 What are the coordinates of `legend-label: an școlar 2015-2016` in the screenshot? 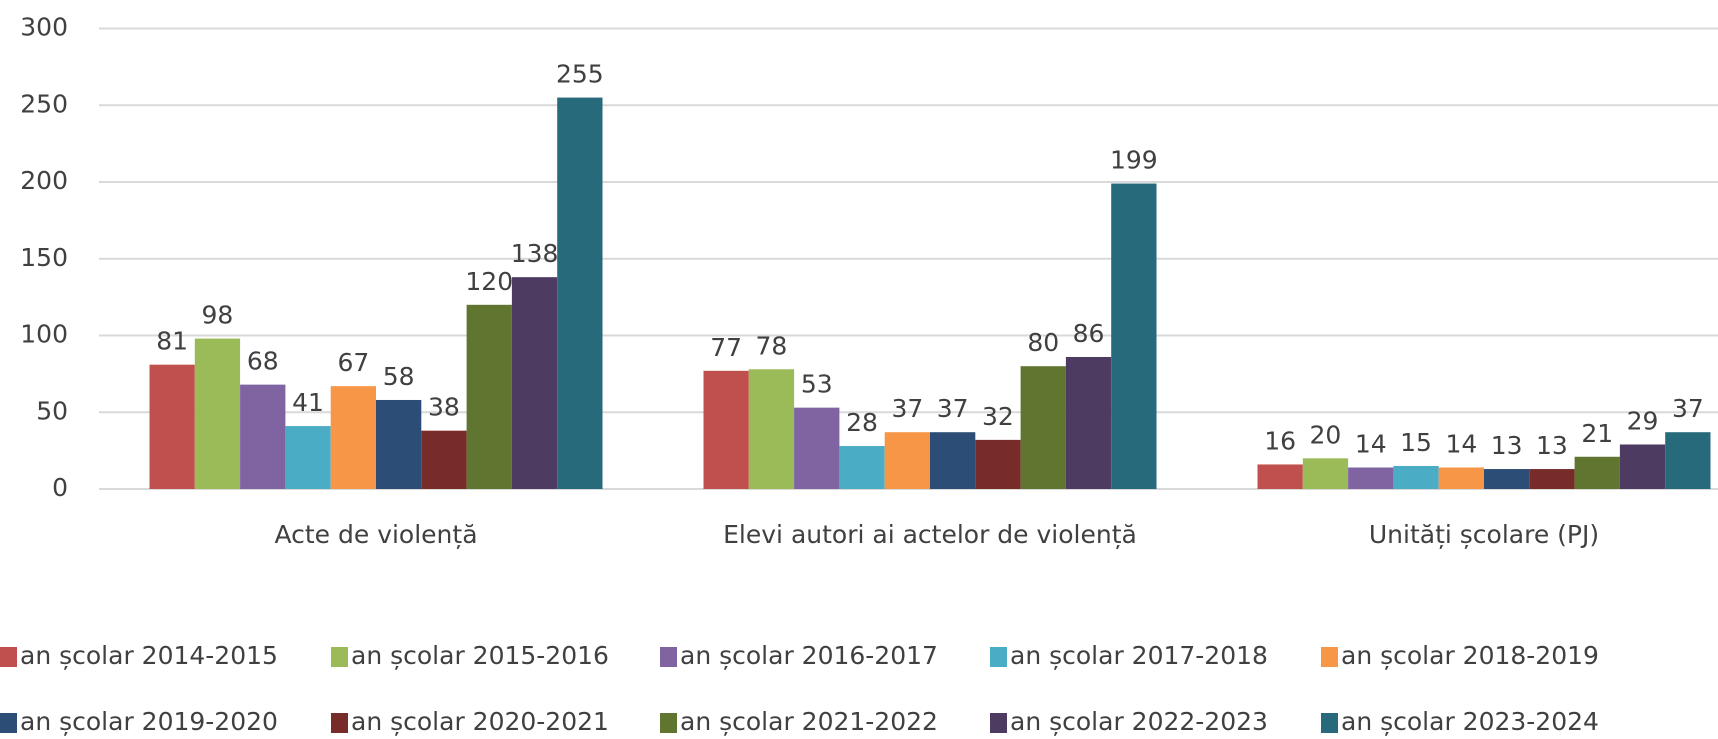 It's located at (480, 655).